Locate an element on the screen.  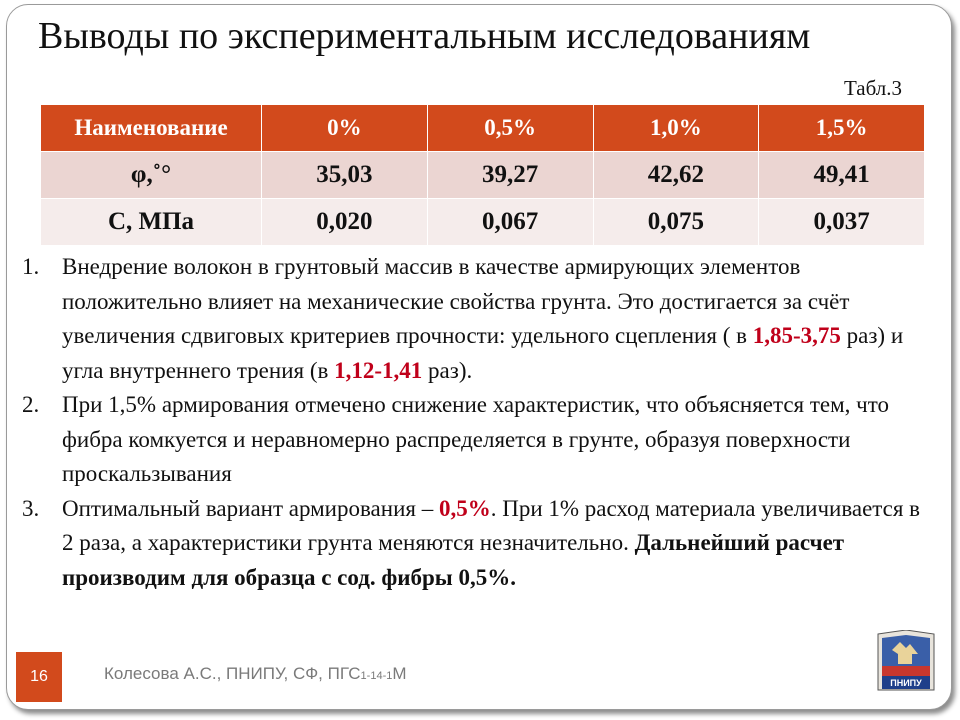
table-row-phi: φ,˚° 35,03 39,27 42,62 49,41 is located at coordinates (482, 175).